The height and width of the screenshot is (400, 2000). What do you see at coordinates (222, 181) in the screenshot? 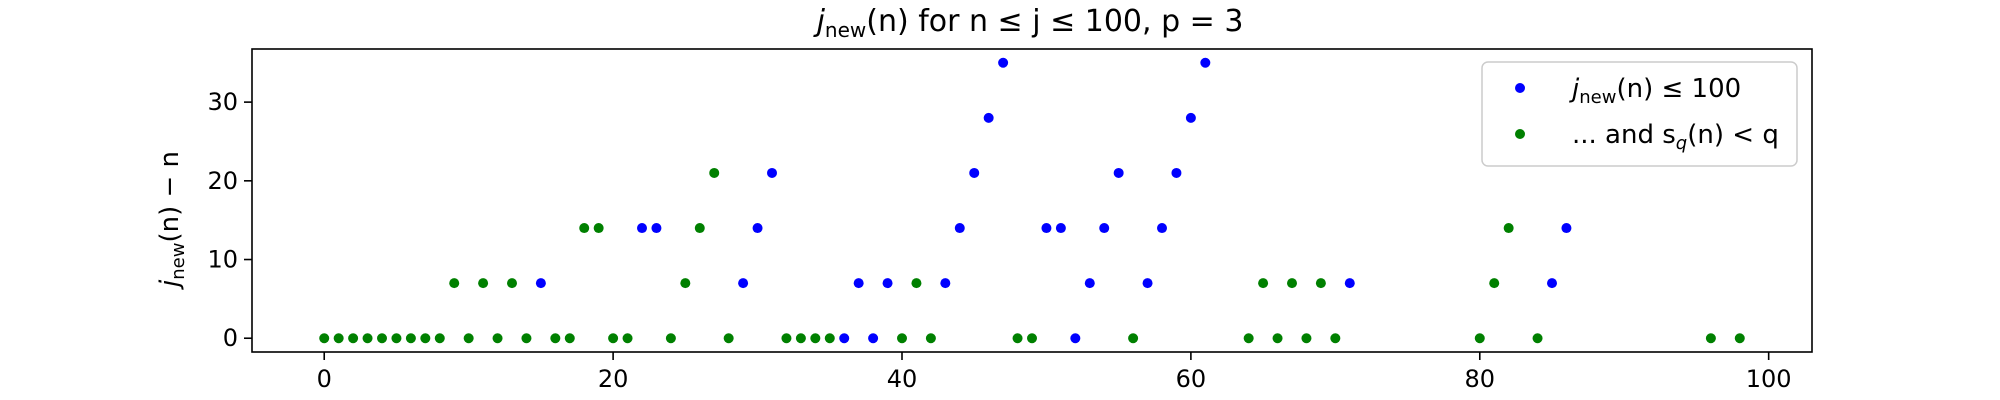
I see `y-tick-label: 20` at bounding box center [222, 181].